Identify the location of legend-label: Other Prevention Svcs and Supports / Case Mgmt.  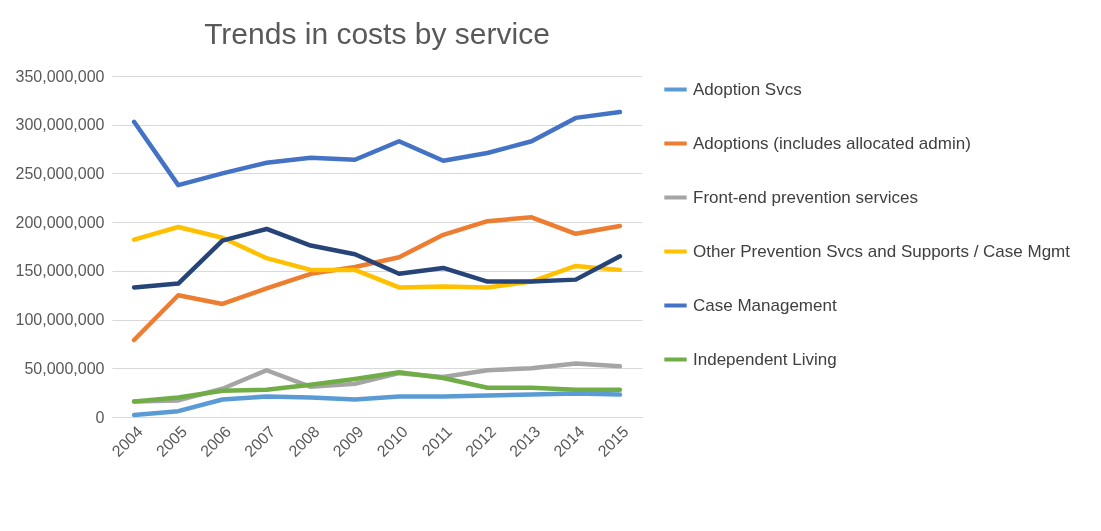
(882, 251).